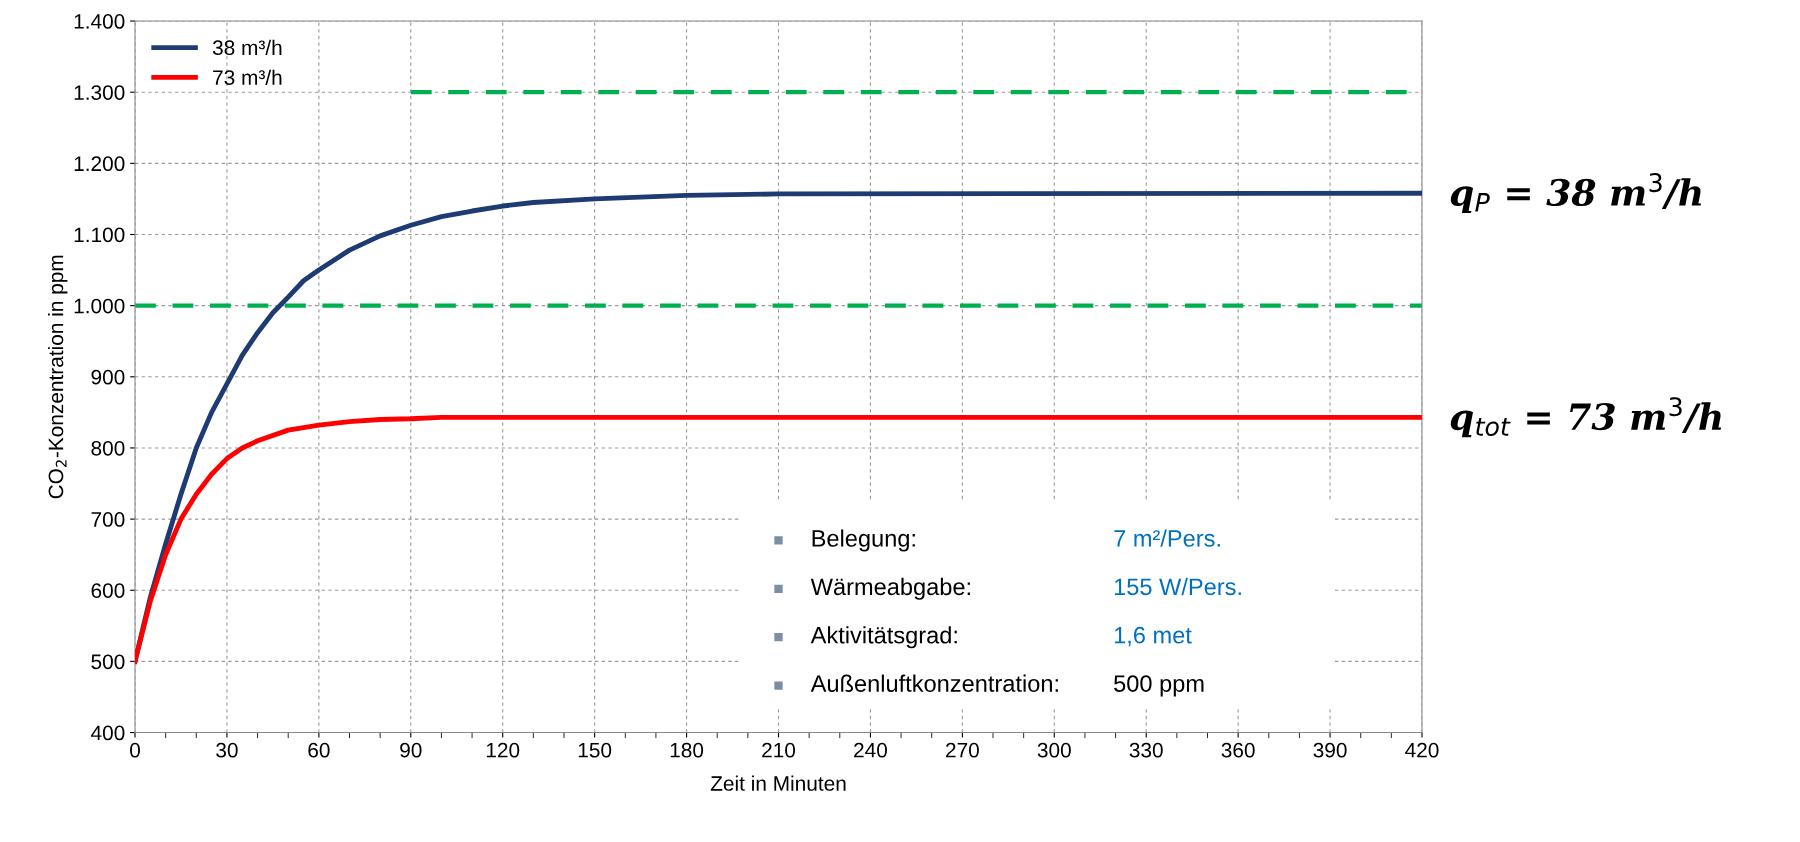  Describe the element at coordinates (1167, 538) in the screenshot. I see `annotation: 7 m²/Pers.` at that location.